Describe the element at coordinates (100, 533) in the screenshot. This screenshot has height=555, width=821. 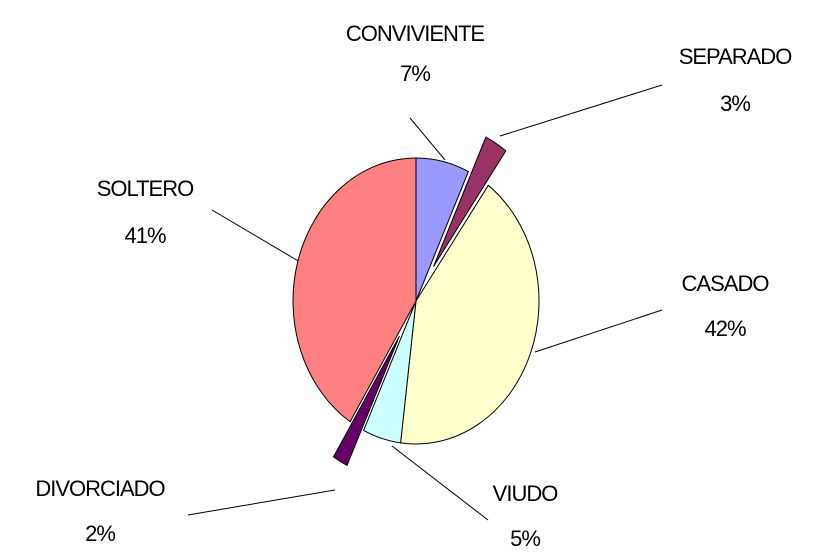
I see `slice-value-label: 2%` at that location.